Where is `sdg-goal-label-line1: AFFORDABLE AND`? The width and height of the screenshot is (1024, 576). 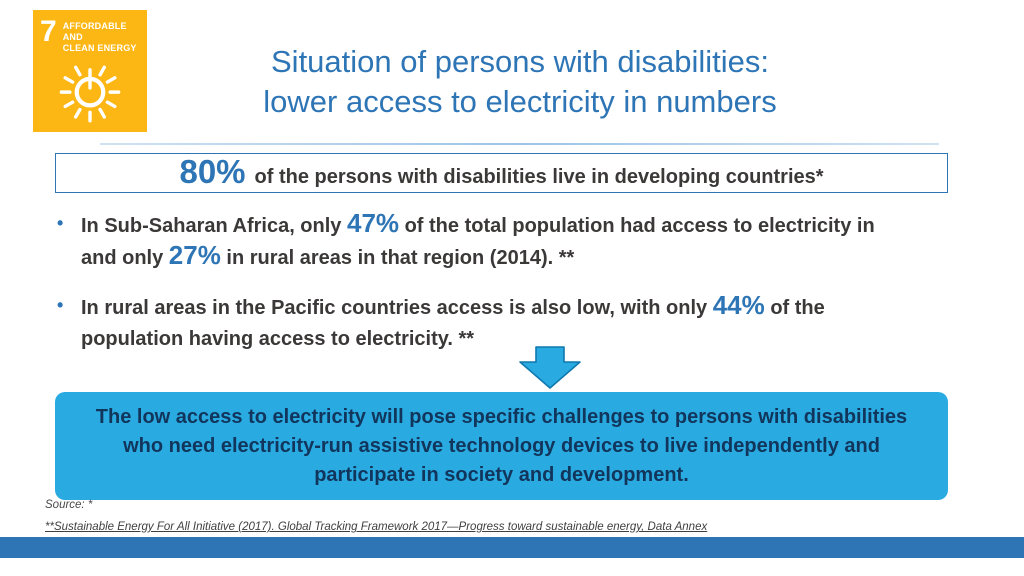
sdg-goal-label-line1: AFFORDABLE AND is located at coordinates (94, 31).